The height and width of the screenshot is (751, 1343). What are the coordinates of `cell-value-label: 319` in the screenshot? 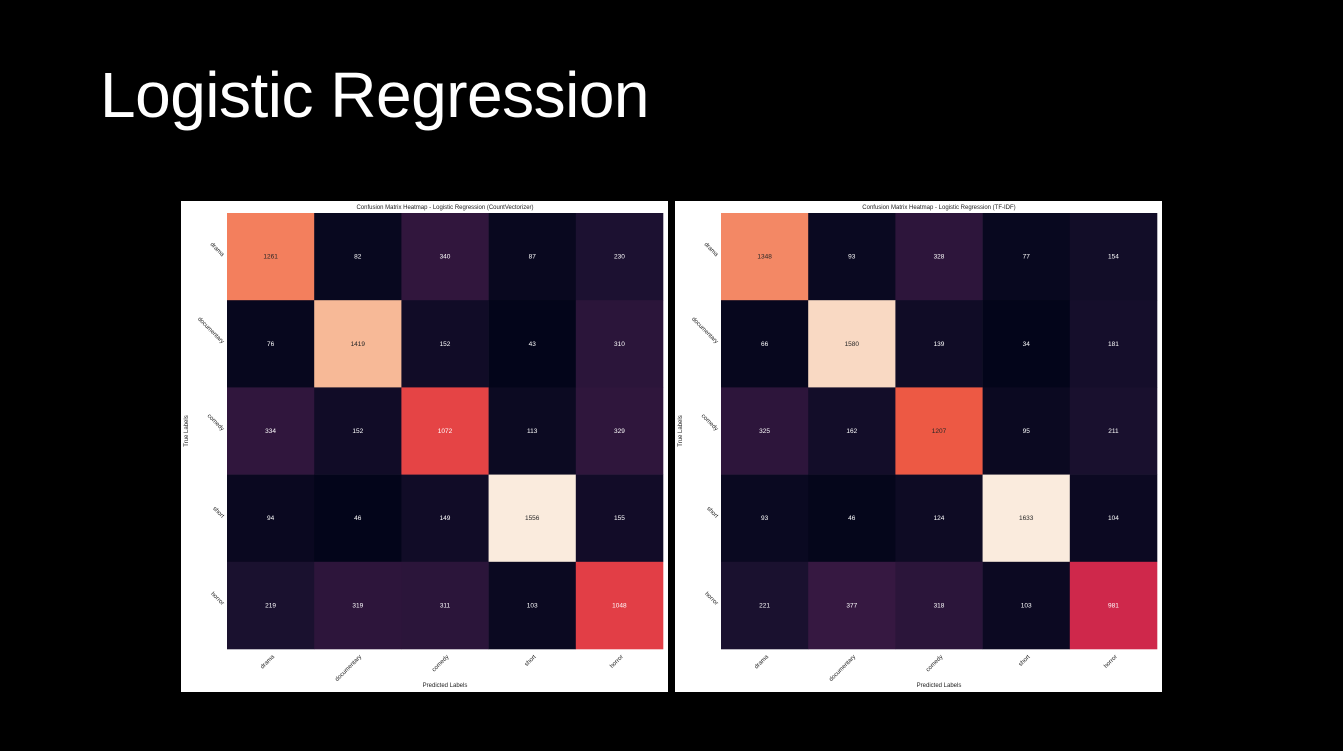 It's located at (357, 605).